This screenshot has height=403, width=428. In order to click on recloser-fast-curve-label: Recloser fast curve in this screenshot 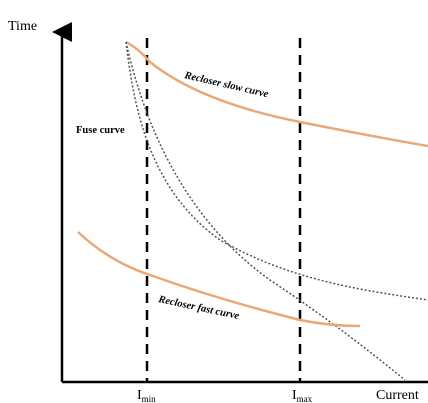, I will do `click(198, 308)`.